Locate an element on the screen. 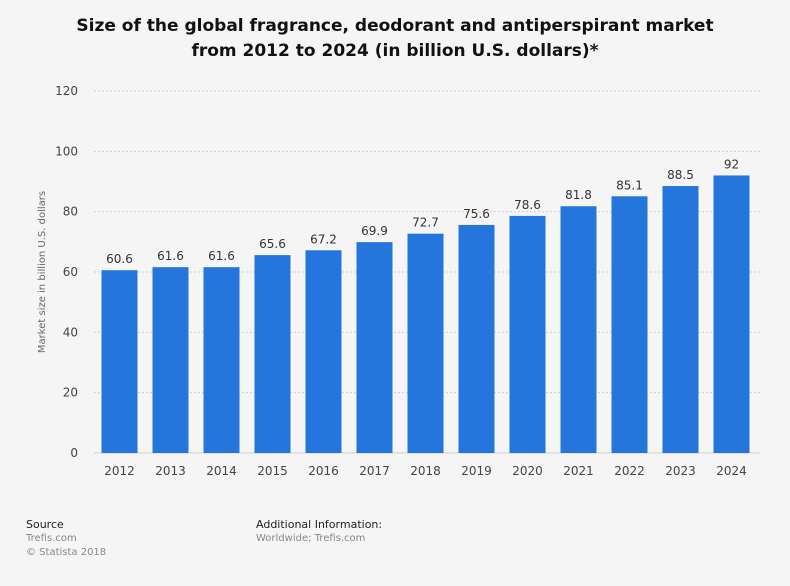 The width and height of the screenshot is (790, 586). data-label-2023: 88.5 is located at coordinates (680, 175).